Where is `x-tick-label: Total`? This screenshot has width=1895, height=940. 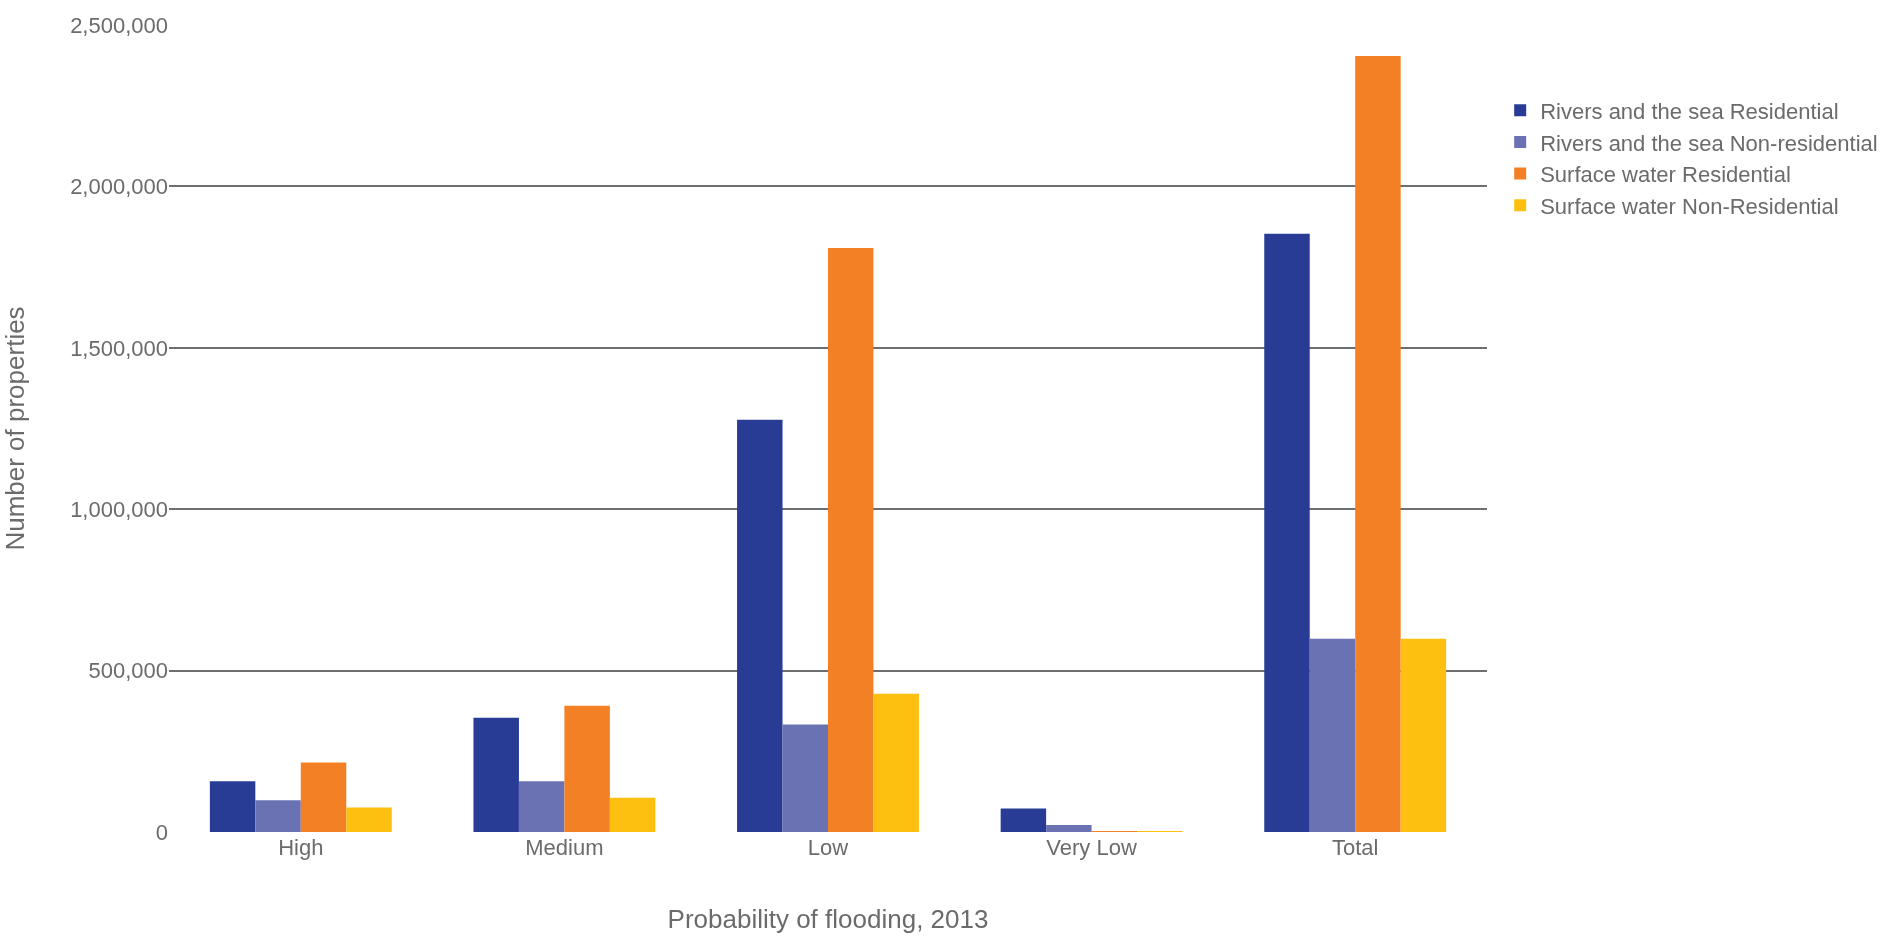
x-tick-label: Total is located at coordinates (1355, 847).